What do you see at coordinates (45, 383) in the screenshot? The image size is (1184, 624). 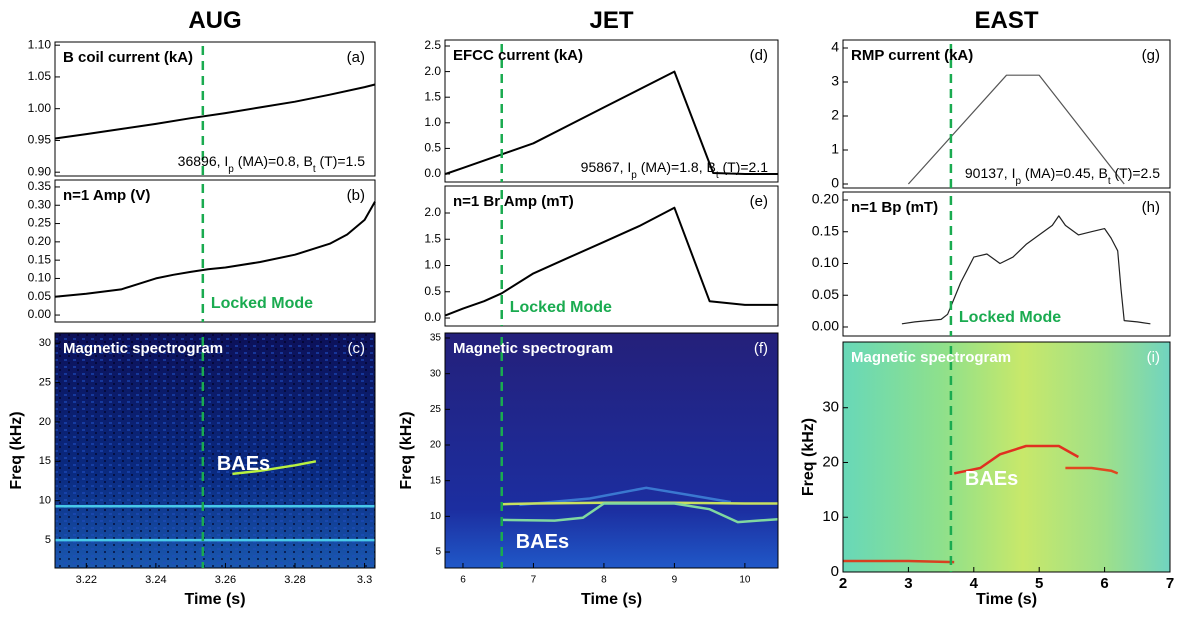 I see `y-tick-label: 25` at bounding box center [45, 383].